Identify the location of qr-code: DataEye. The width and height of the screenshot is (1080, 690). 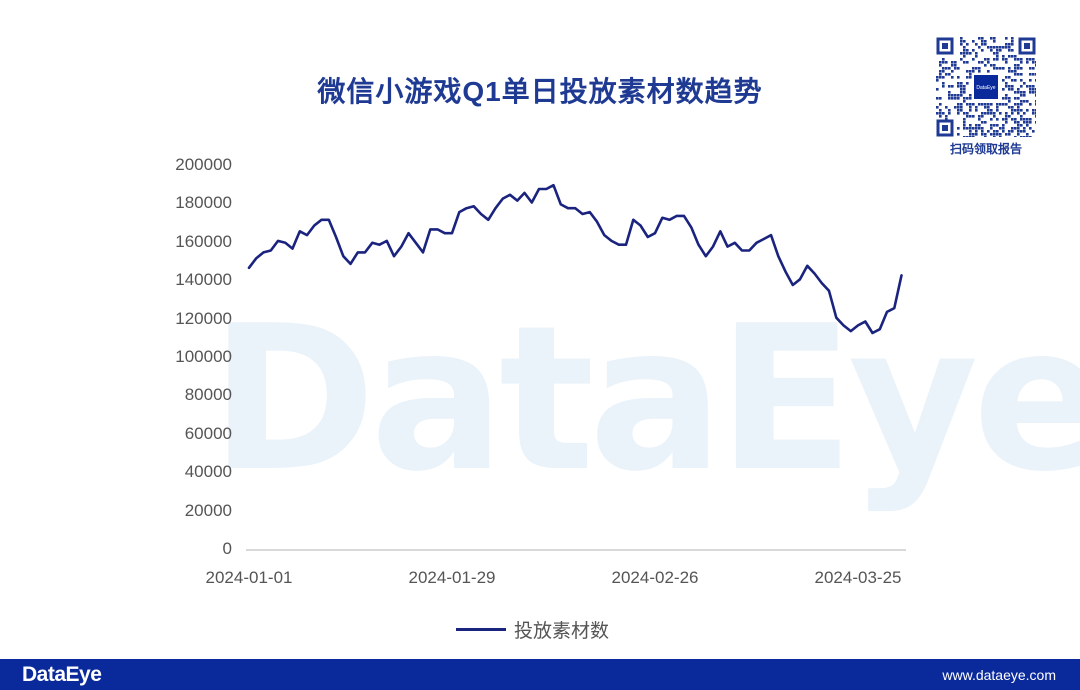
(986, 87).